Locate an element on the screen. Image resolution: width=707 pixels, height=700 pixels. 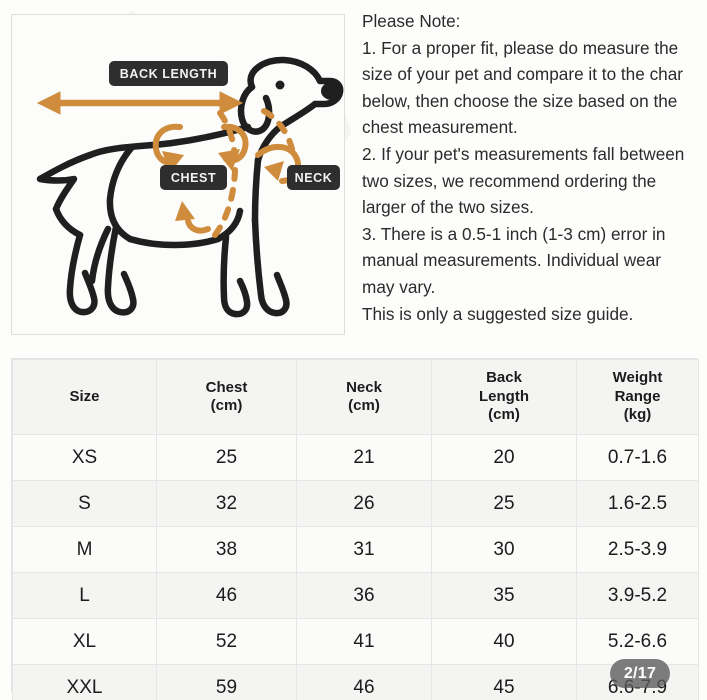
column-header-neck: Neck (cm) is located at coordinates (364, 397).